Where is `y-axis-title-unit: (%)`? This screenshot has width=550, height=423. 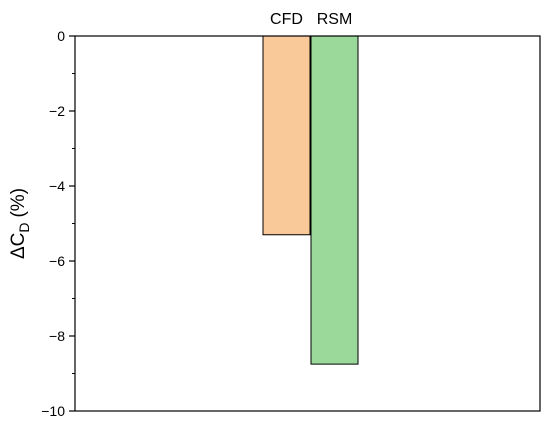 y-axis-title-unit: (%) is located at coordinates (18, 203).